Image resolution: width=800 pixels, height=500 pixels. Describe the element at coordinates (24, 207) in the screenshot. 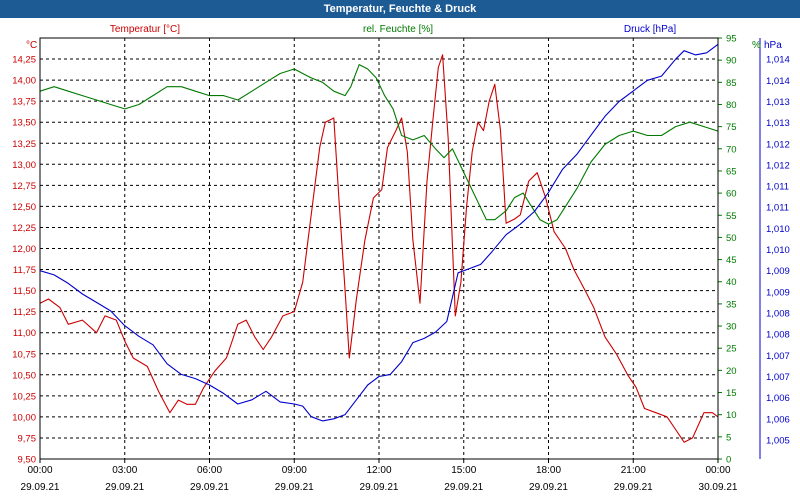

I see `temperature-tick-label: 12,50` at that location.